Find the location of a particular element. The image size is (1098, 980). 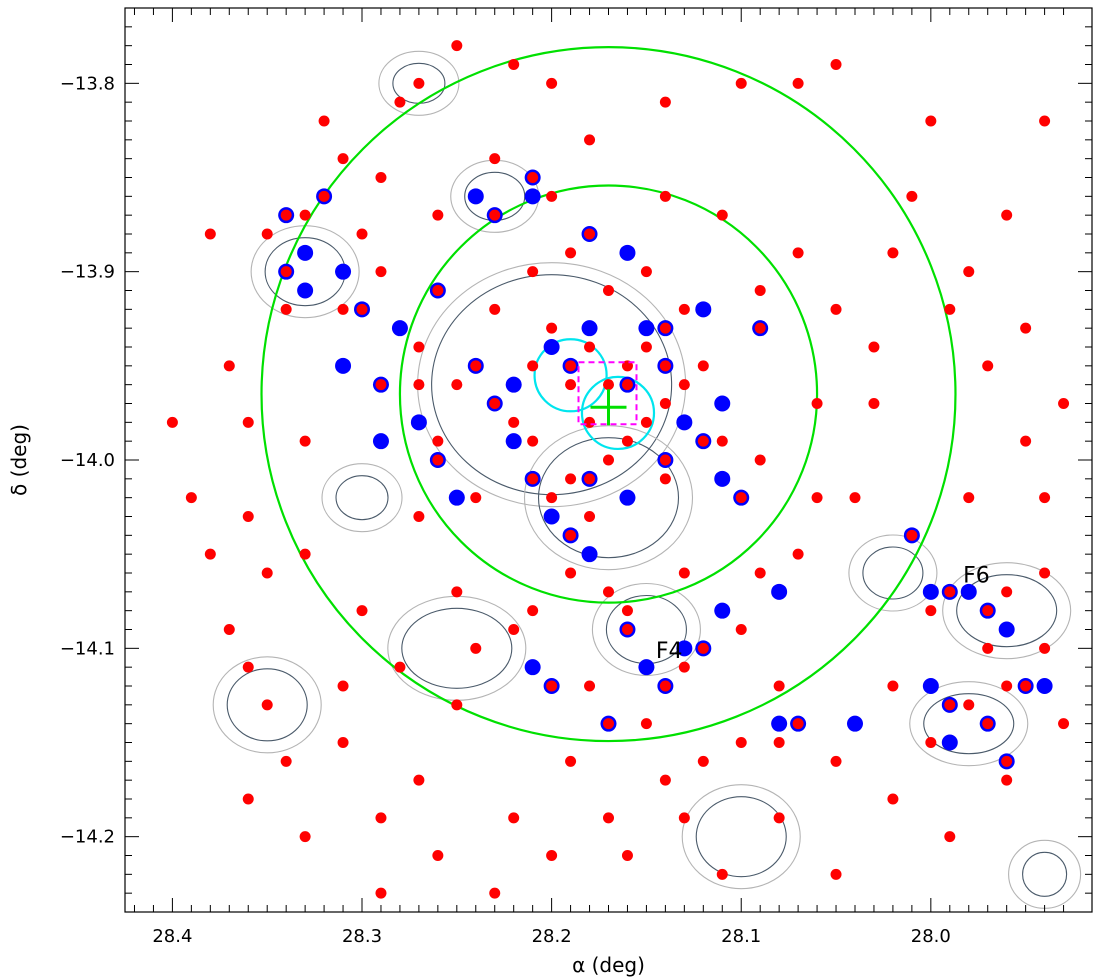

annotation-label: F4 is located at coordinates (669, 651).